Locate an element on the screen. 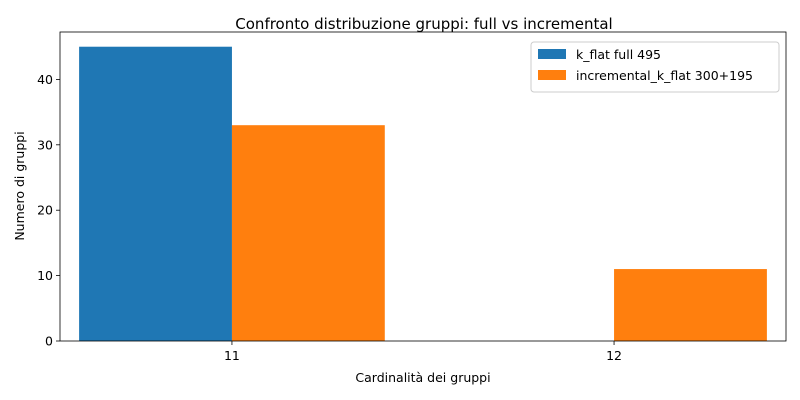 The image size is (800, 400). y-tick-label: 10 is located at coordinates (45, 275).